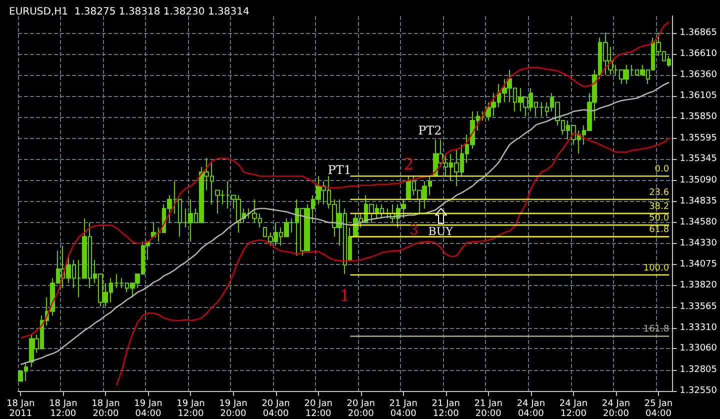  What do you see at coordinates (360, 409) in the screenshot?
I see `x-tick-label: 20 Jan 20:00` at bounding box center [360, 409].